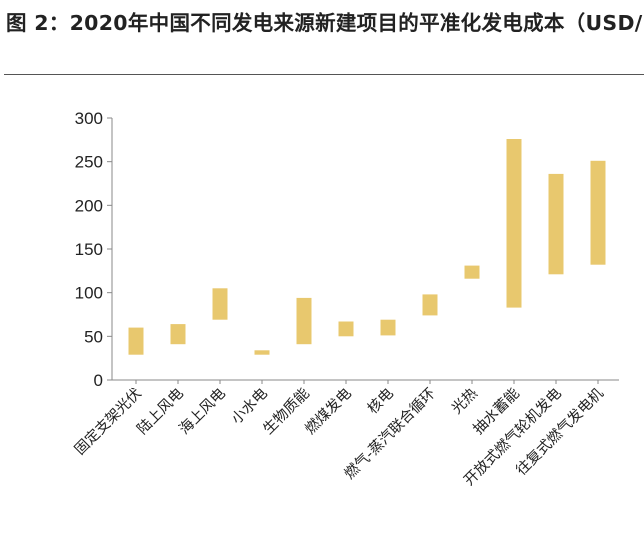  Describe the element at coordinates (93, 336) in the screenshot. I see `y-tick-label: 50` at that location.